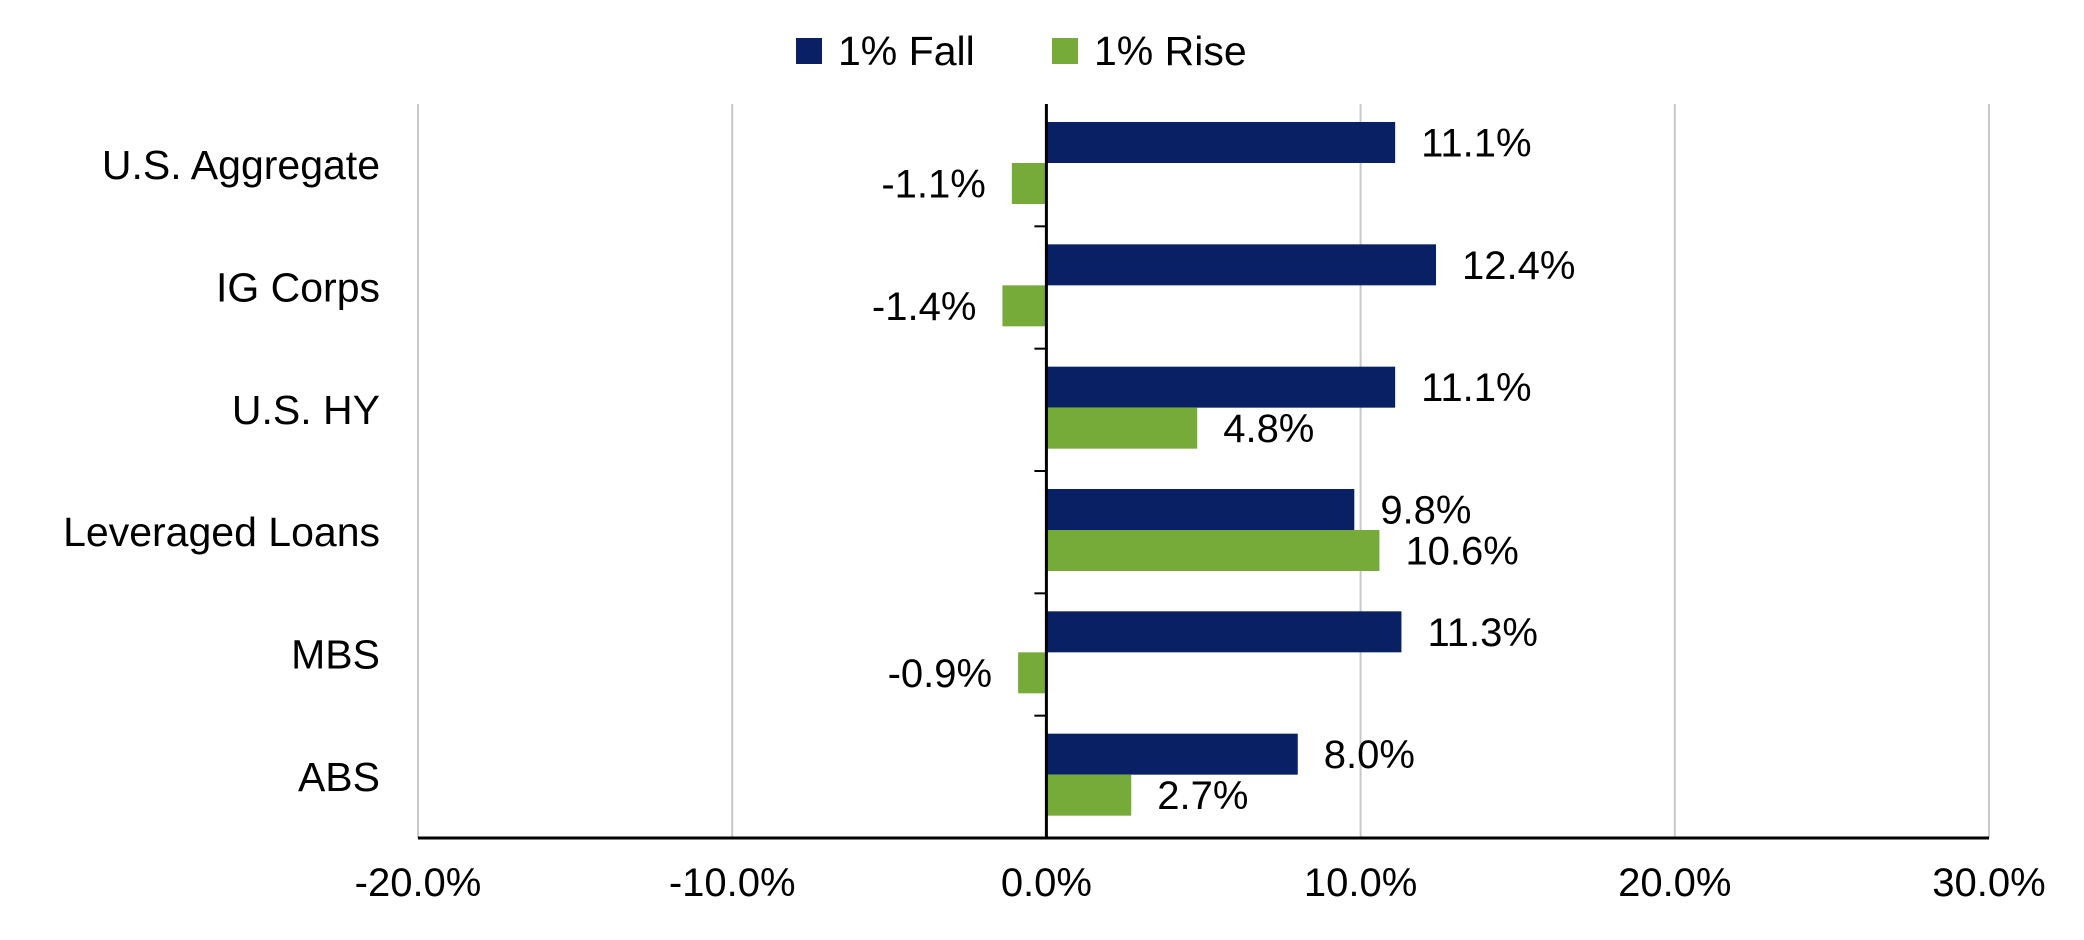 The height and width of the screenshot is (940, 2084). Describe the element at coordinates (1988, 883) in the screenshot. I see `x-tick-label: 30.0%` at that location.